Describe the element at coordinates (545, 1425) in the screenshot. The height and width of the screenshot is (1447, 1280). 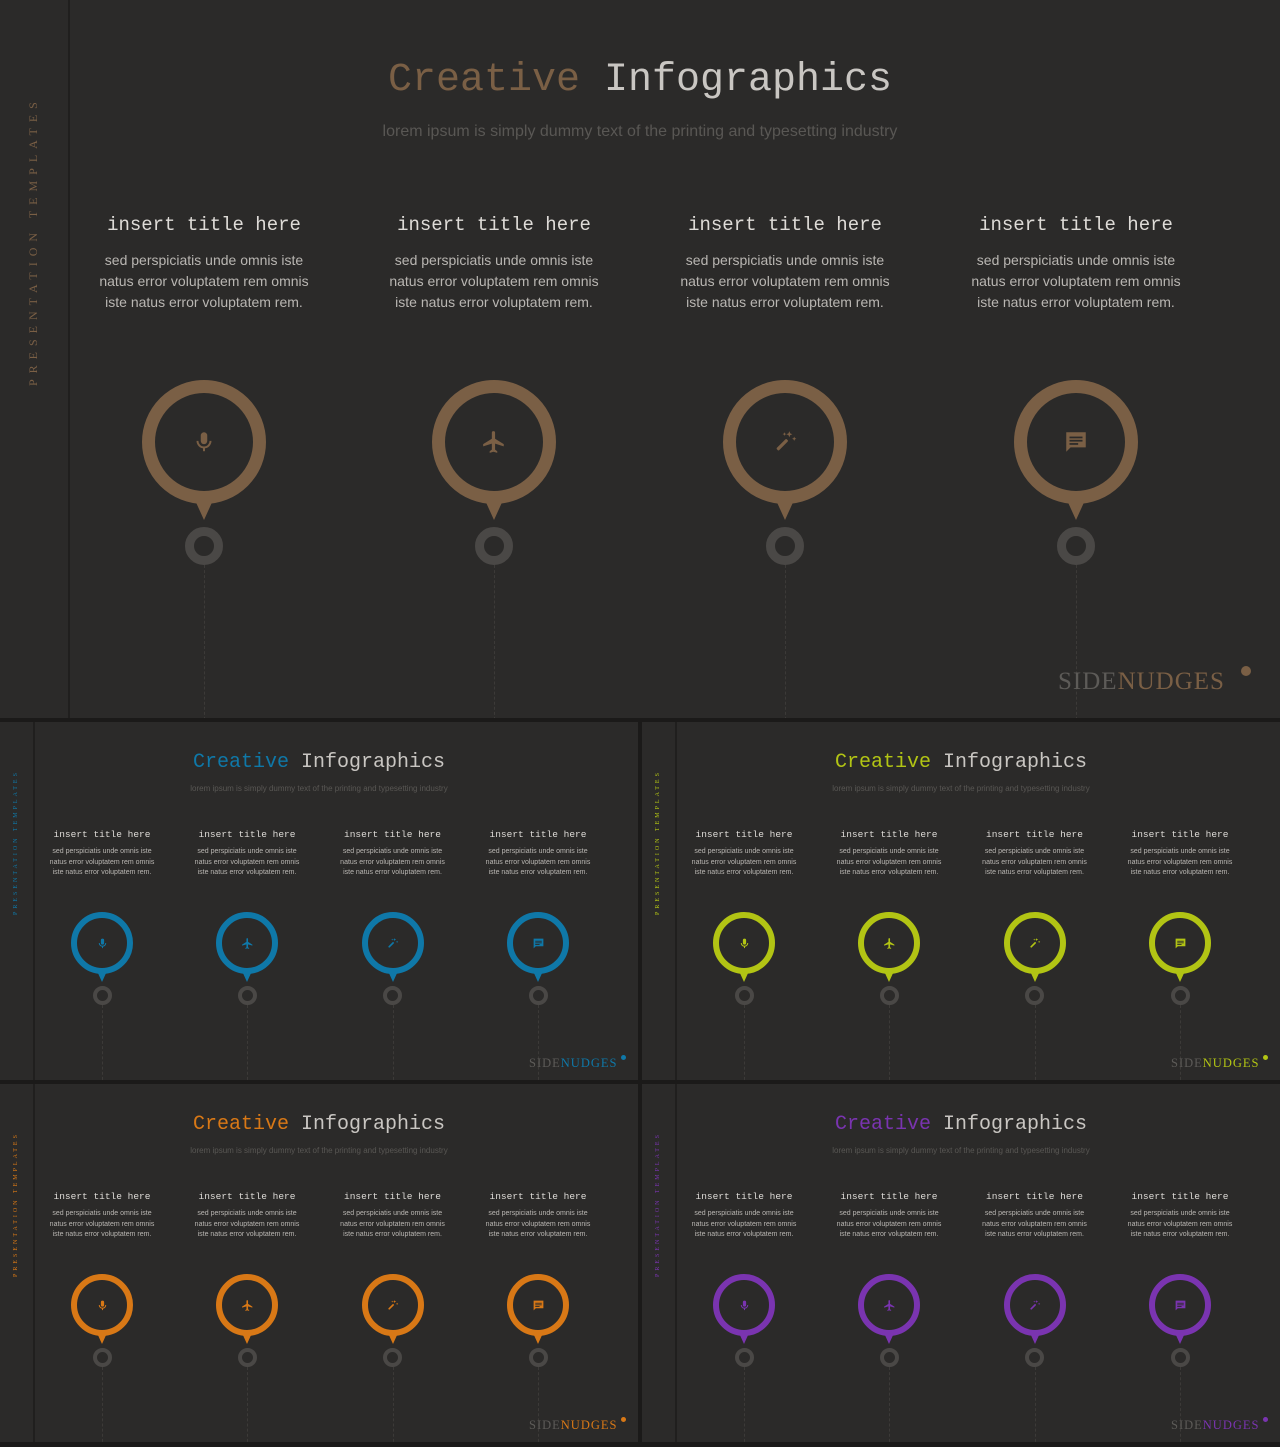
I see `brand-part-1: SIDE` at that location.